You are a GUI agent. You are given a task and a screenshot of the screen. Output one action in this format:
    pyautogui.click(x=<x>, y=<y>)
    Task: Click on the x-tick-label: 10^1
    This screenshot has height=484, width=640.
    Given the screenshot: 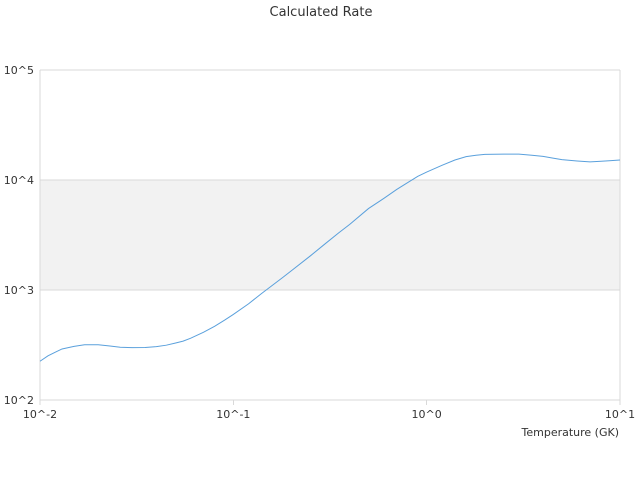 What is the action you would take?
    pyautogui.click(x=620, y=414)
    